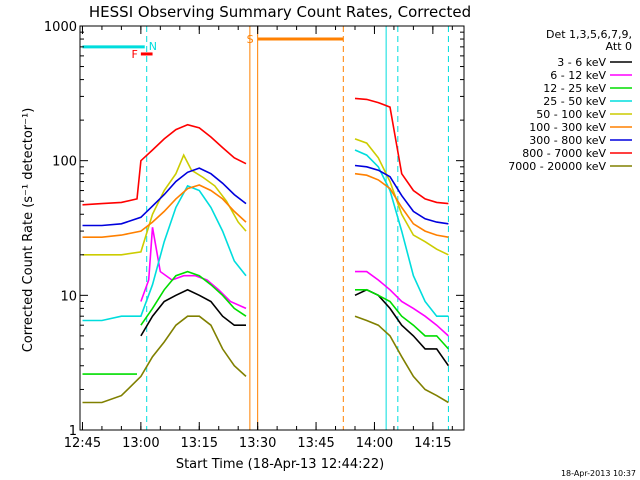 The image size is (640, 480). I want to click on legend-entry: 100 - 300 keV, so click(567, 127).